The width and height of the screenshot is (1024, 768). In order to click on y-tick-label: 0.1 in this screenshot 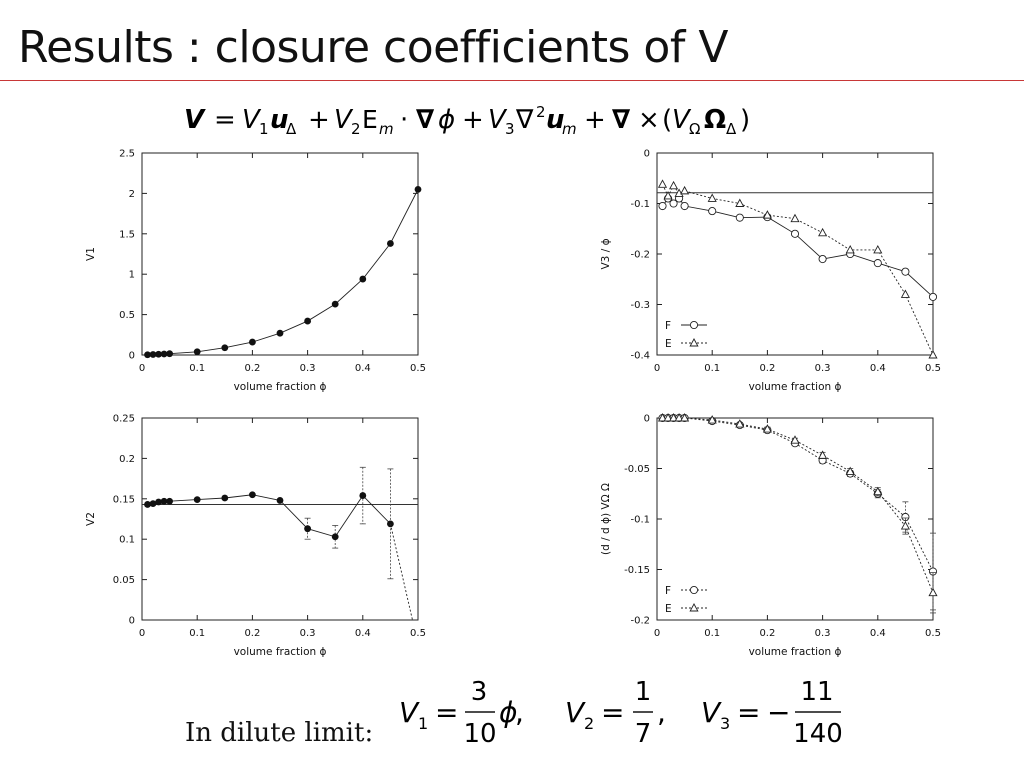, I will do `click(127, 540)`.